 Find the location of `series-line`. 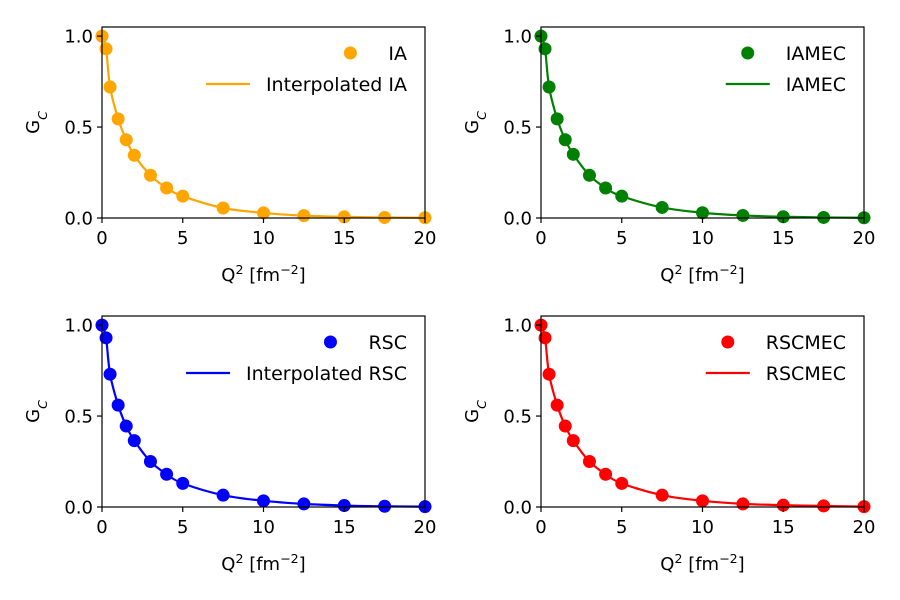

series-line is located at coordinates (263, 127).